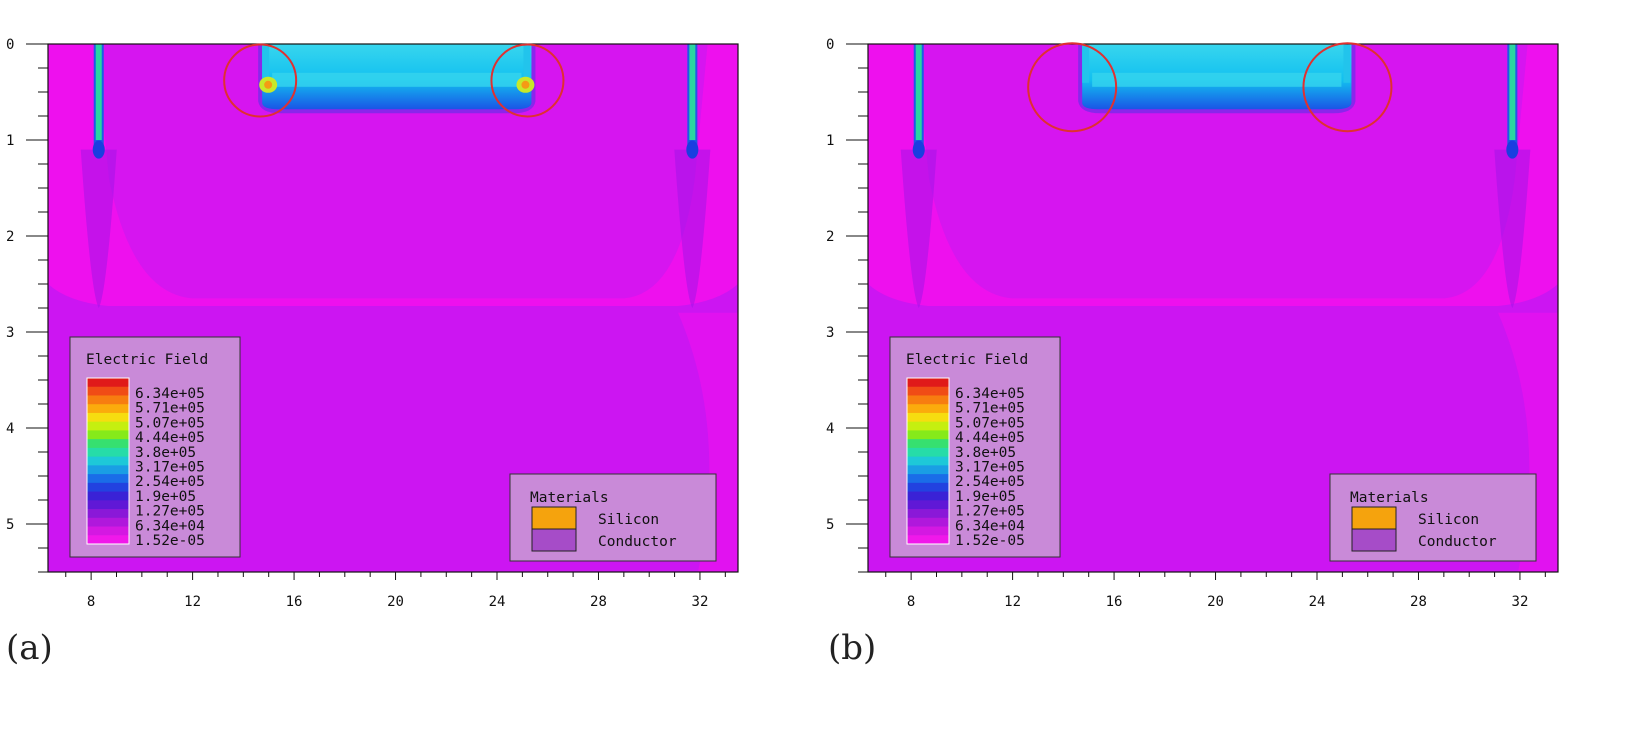  I want to click on hot-spot-core-left, so click(268, 84).